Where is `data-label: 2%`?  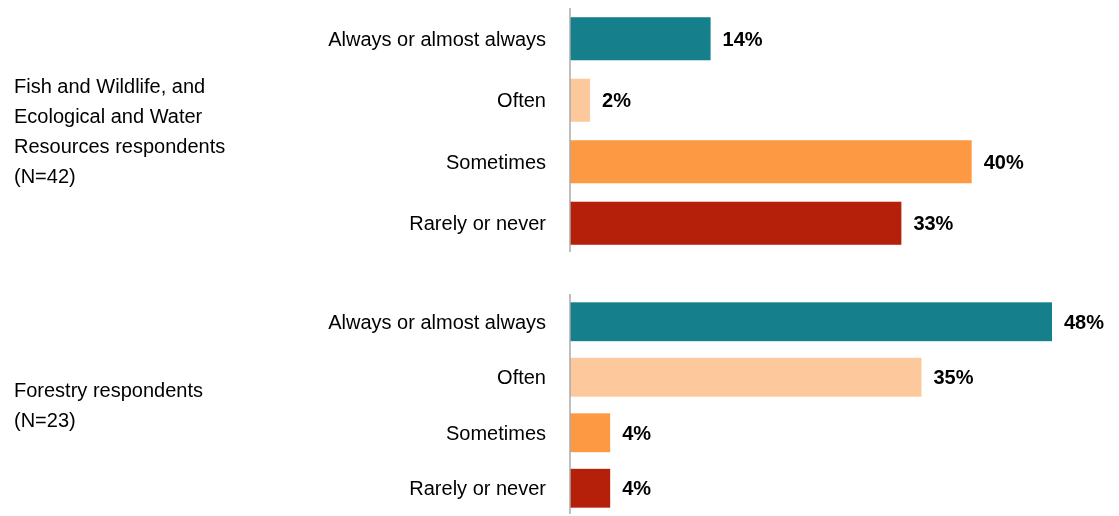 data-label: 2% is located at coordinates (617, 100).